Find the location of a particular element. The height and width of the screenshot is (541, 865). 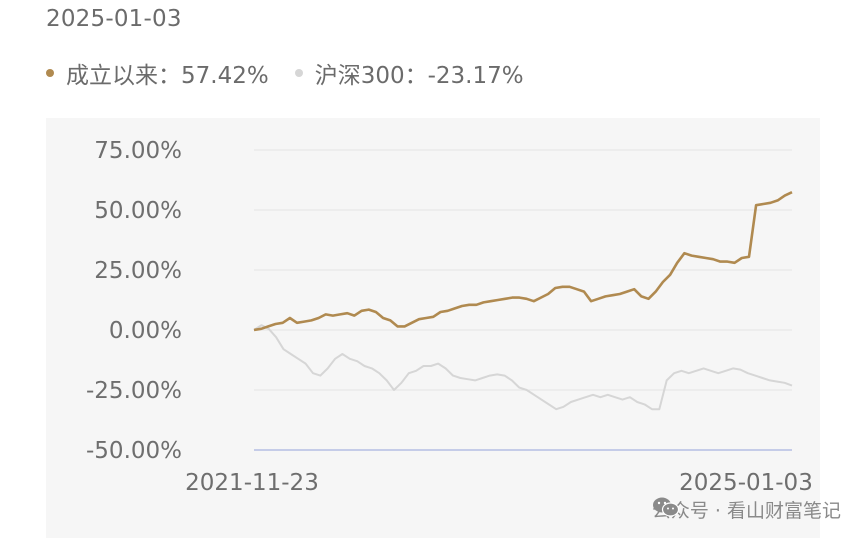

legend-dot-fund is located at coordinates (50, 73).